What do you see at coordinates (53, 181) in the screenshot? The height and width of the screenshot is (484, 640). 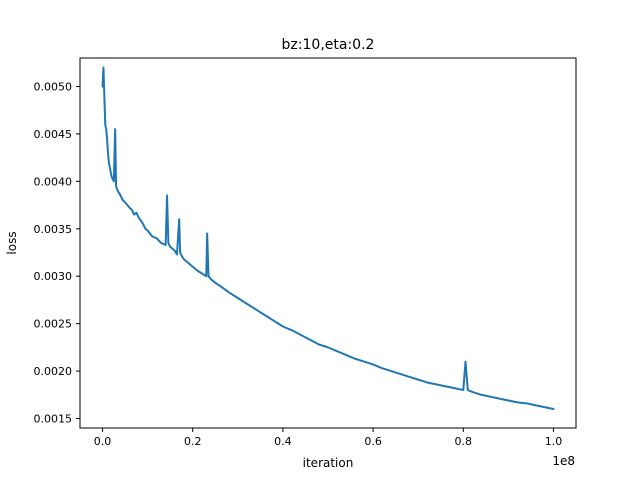 I see `y-tick-label-6: 0.0040` at bounding box center [53, 181].